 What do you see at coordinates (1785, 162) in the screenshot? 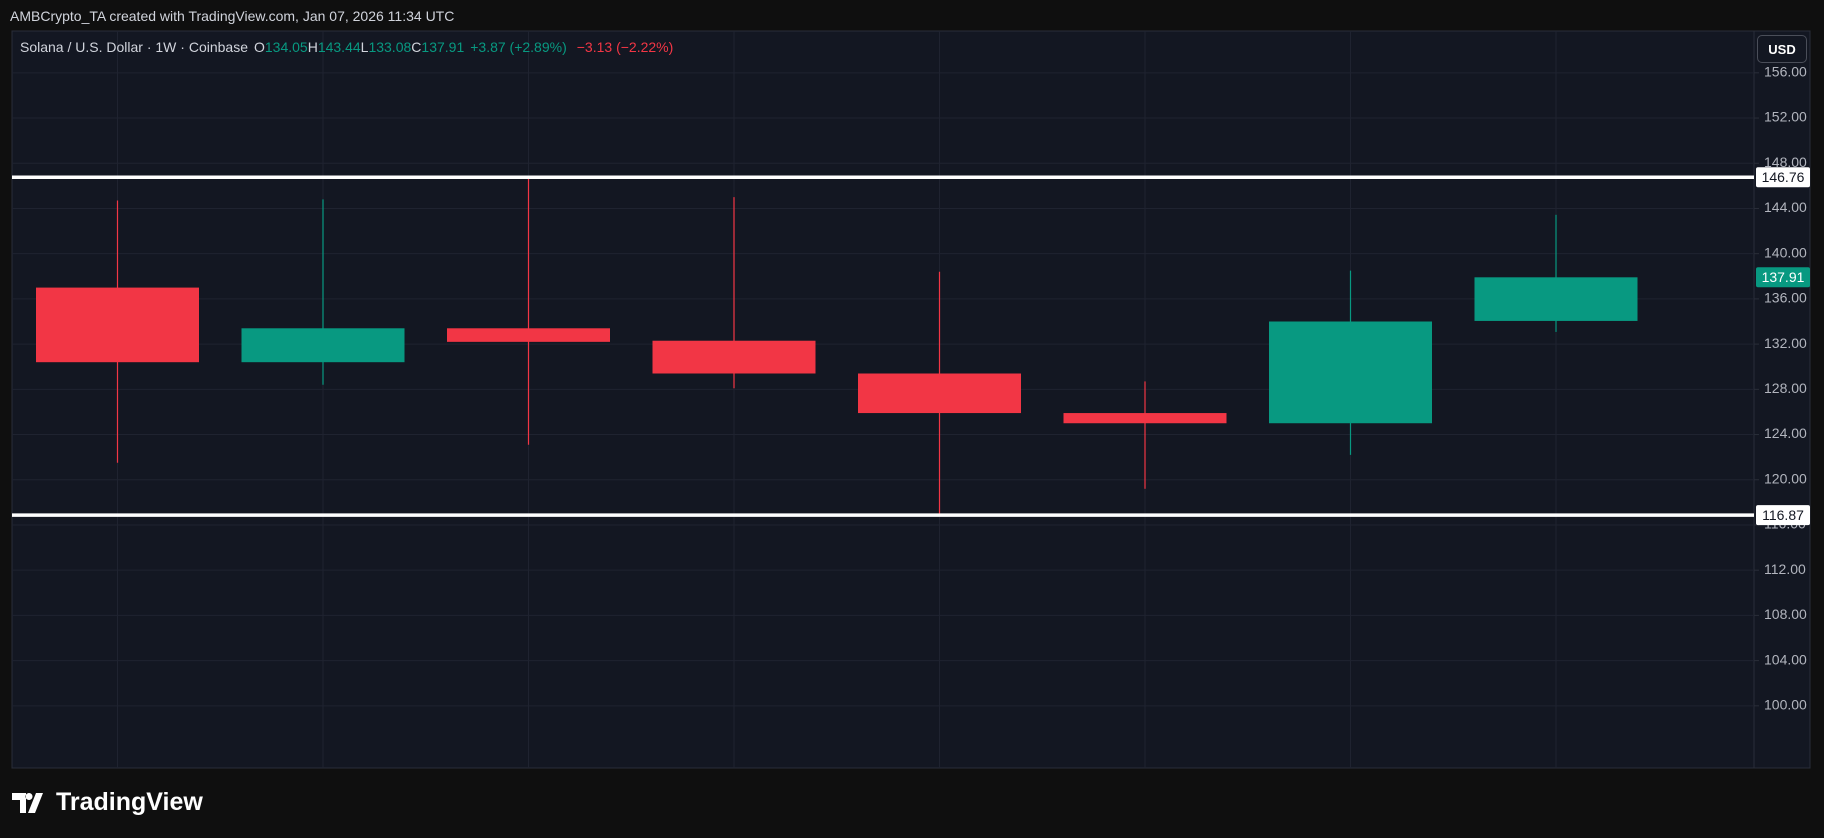
I see `y-tick-label: 148.00` at bounding box center [1785, 162].